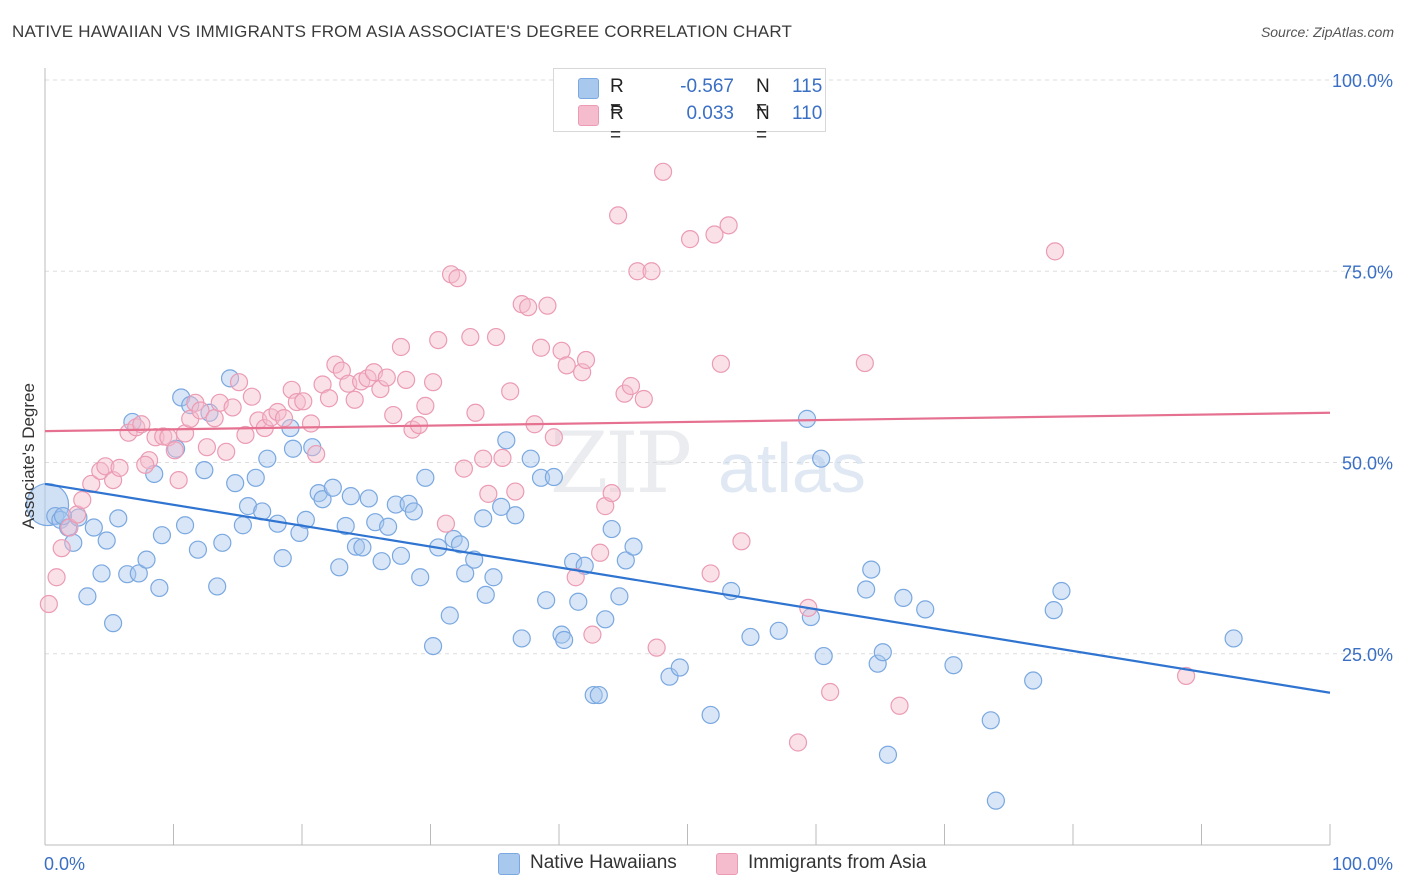 The image size is (1406, 892). Describe the element at coordinates (603, 862) in the screenshot. I see `bottom-legend-label: Native Hawaiians` at that location.